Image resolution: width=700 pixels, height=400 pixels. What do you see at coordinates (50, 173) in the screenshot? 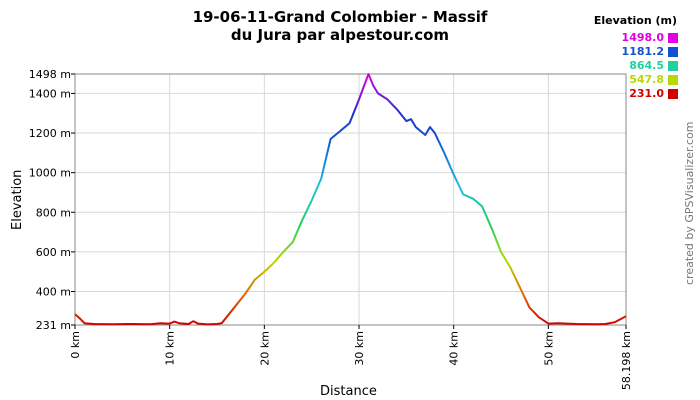
I see `y-tick-label: 1000 m` at bounding box center [50, 173].